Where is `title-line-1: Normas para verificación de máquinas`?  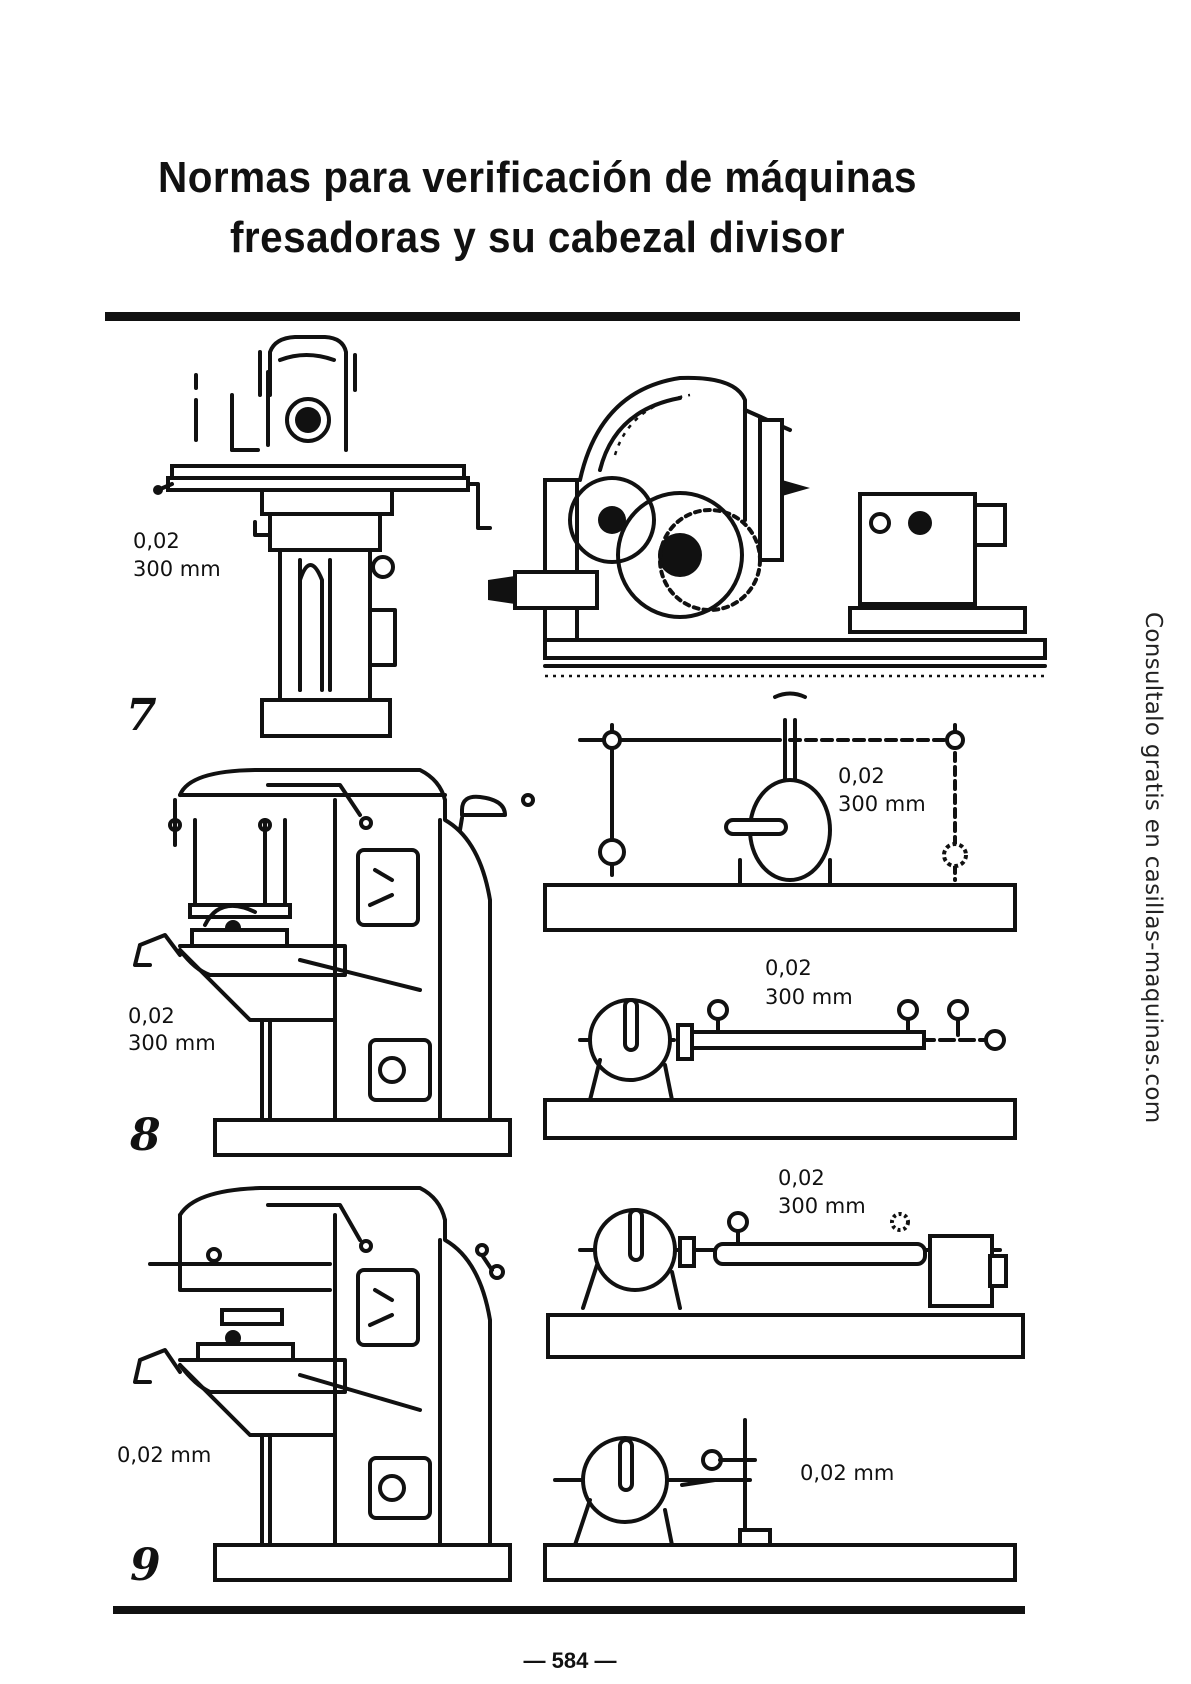 title-line-1: Normas para verificación de máquinas is located at coordinates (537, 177).